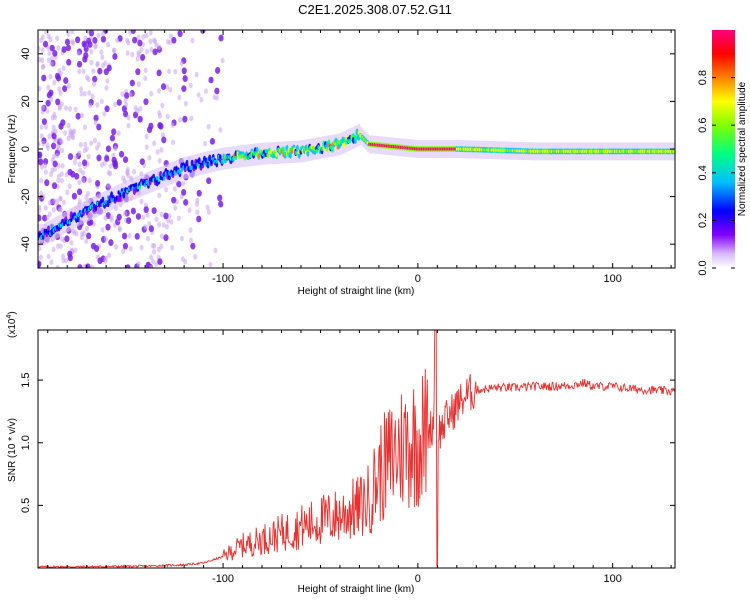 The image size is (750, 600). I want to click on snr-xtick-label: 0, so click(418, 579).